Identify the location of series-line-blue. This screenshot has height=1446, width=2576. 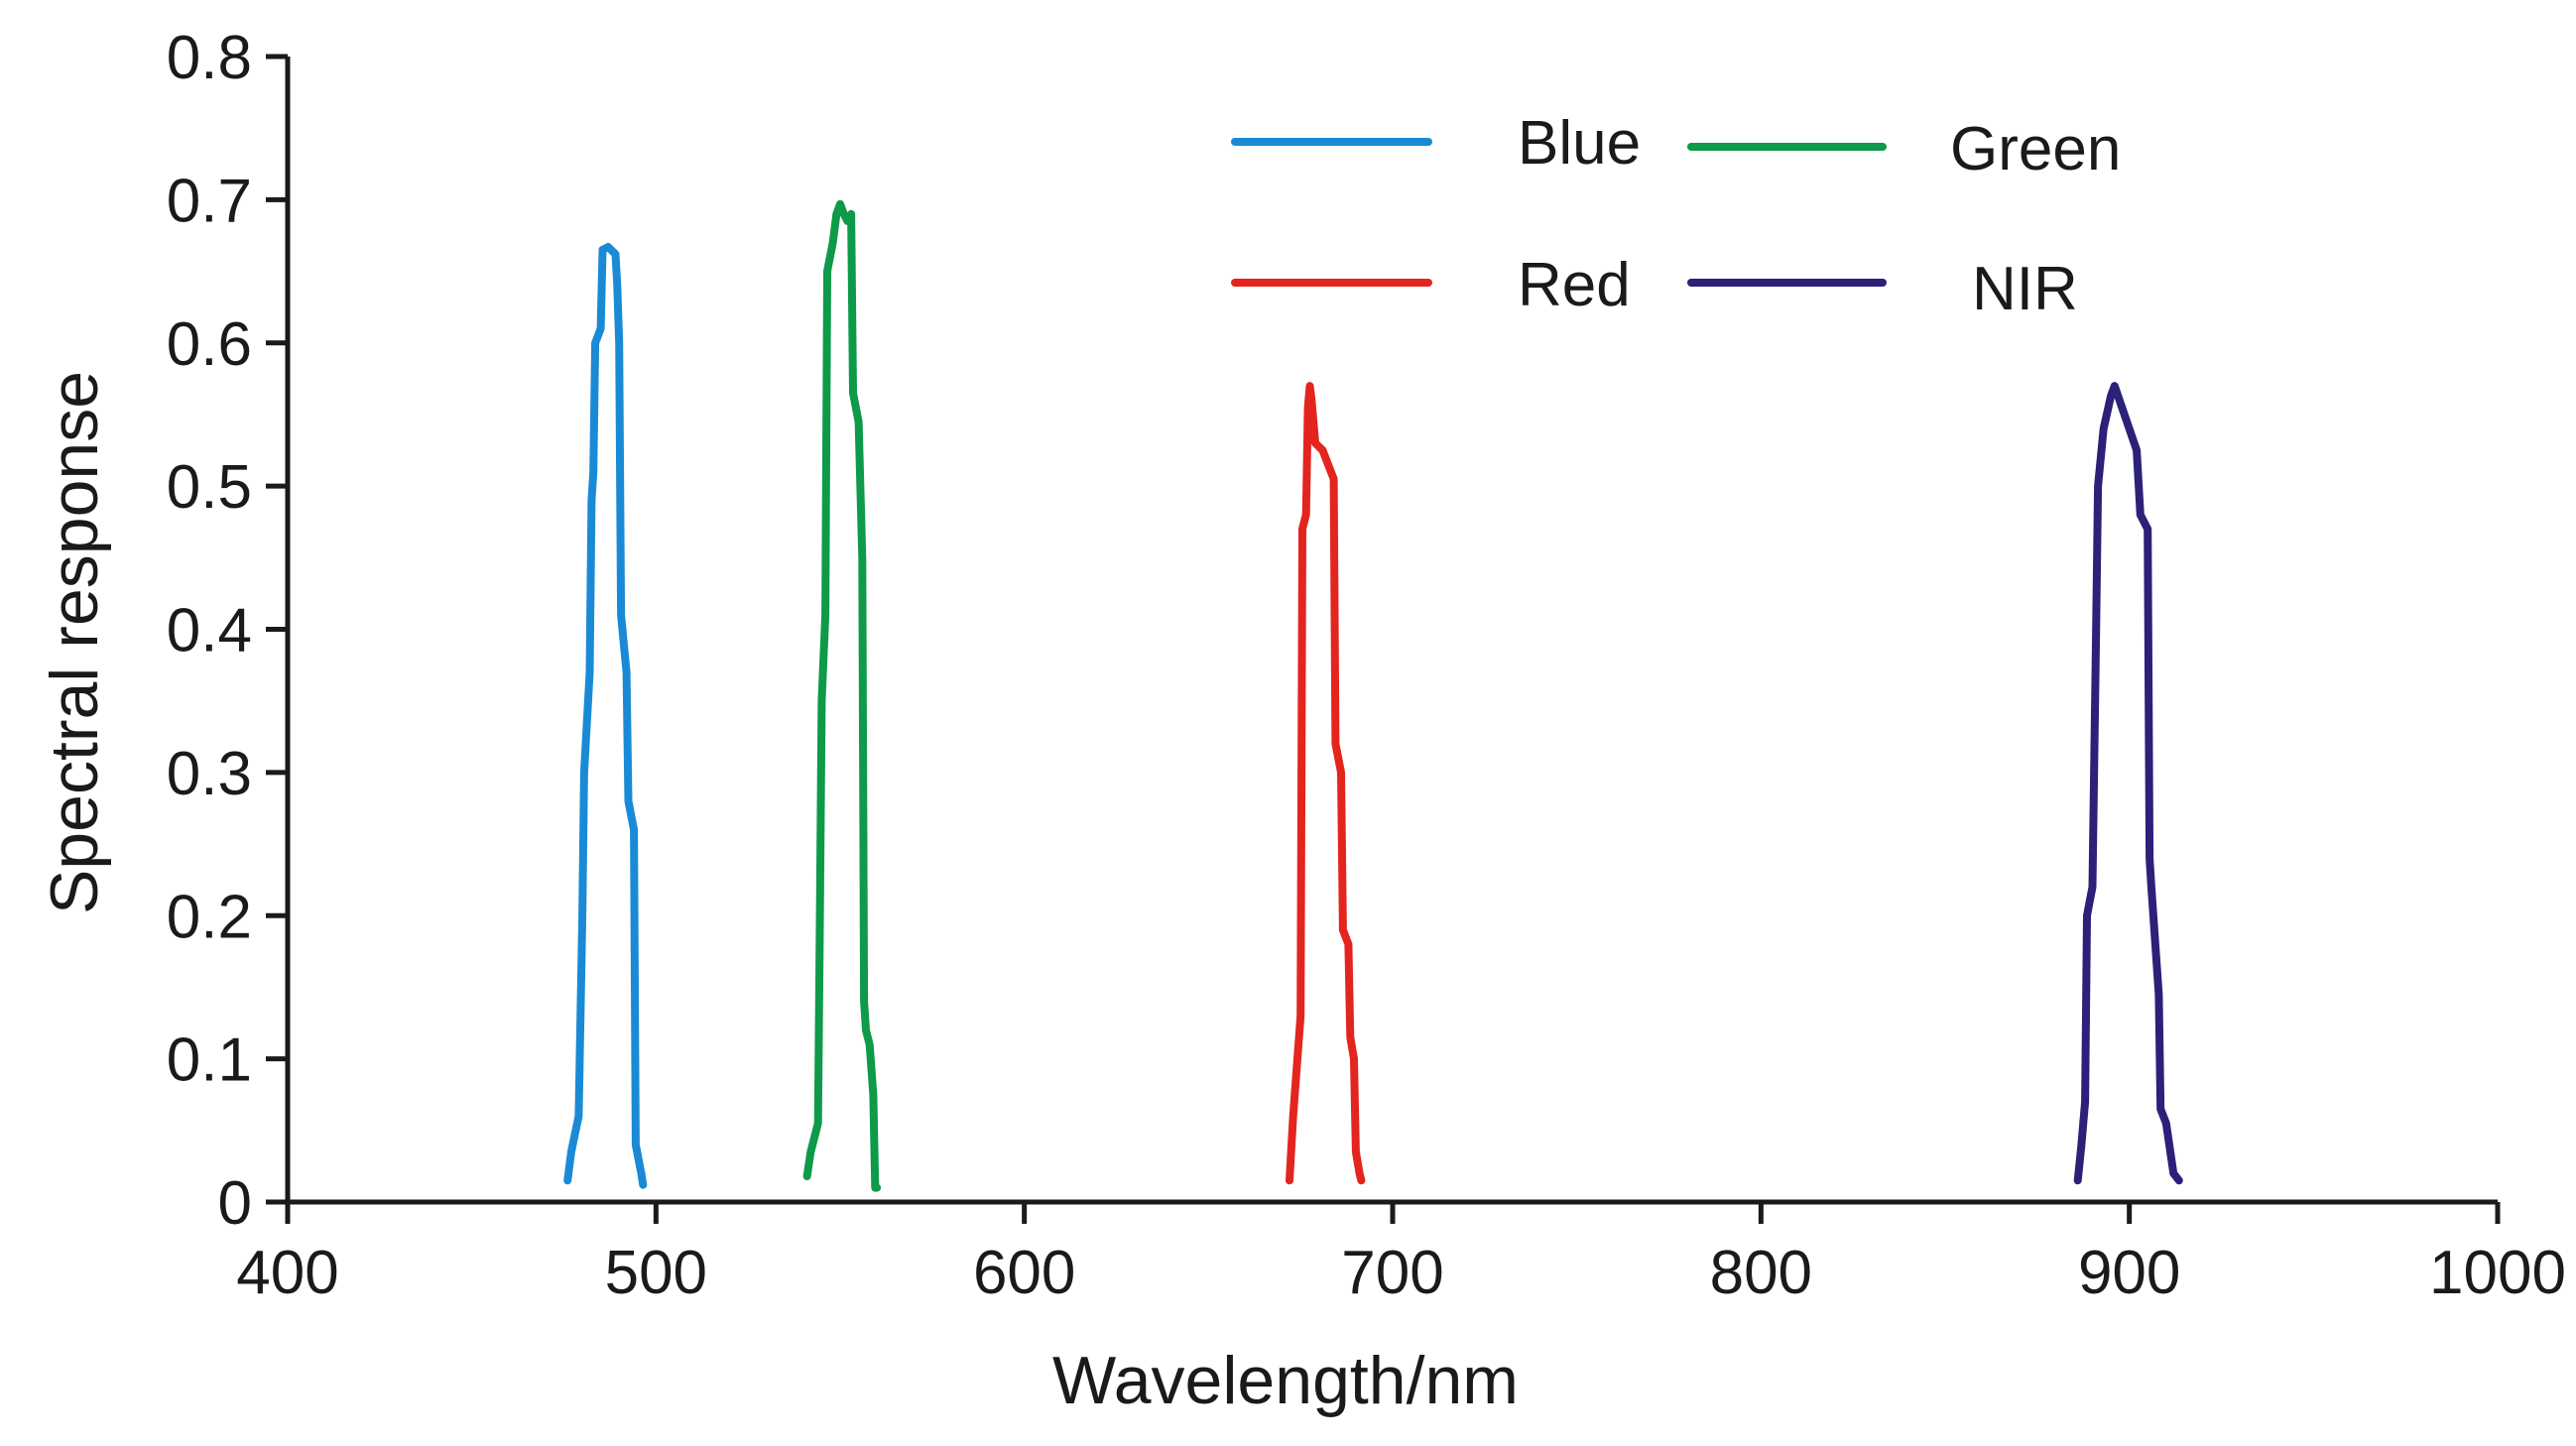
(605, 716).